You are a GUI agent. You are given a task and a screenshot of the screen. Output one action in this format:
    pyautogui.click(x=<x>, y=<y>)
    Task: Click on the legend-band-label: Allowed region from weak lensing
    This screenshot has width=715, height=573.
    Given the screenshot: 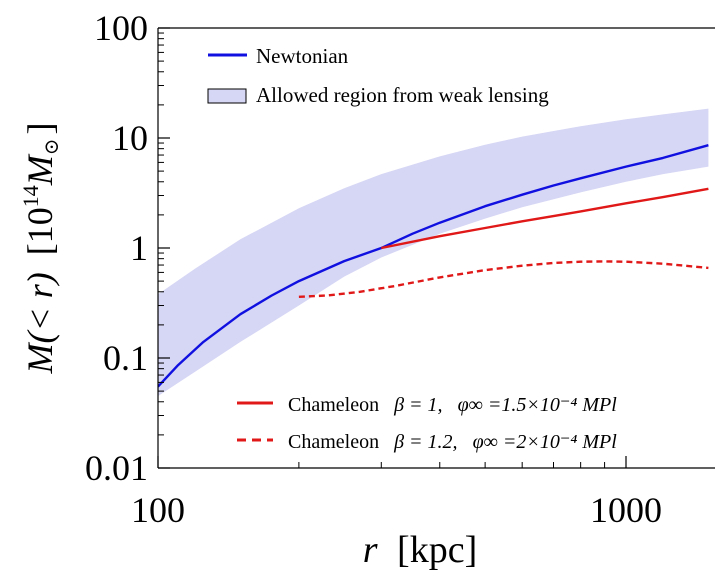 What is the action you would take?
    pyautogui.click(x=402, y=95)
    